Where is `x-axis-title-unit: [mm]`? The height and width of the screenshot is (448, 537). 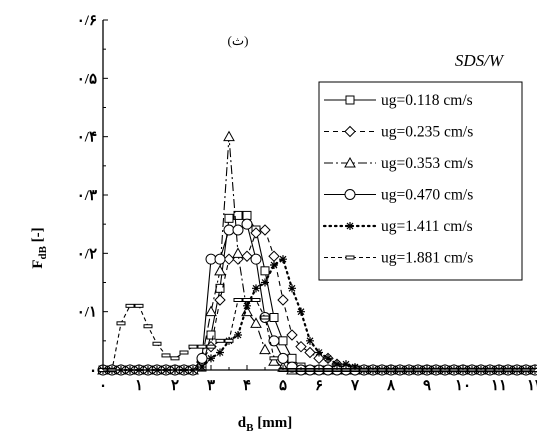 x-axis-title-unit: [mm] is located at coordinates (272, 423).